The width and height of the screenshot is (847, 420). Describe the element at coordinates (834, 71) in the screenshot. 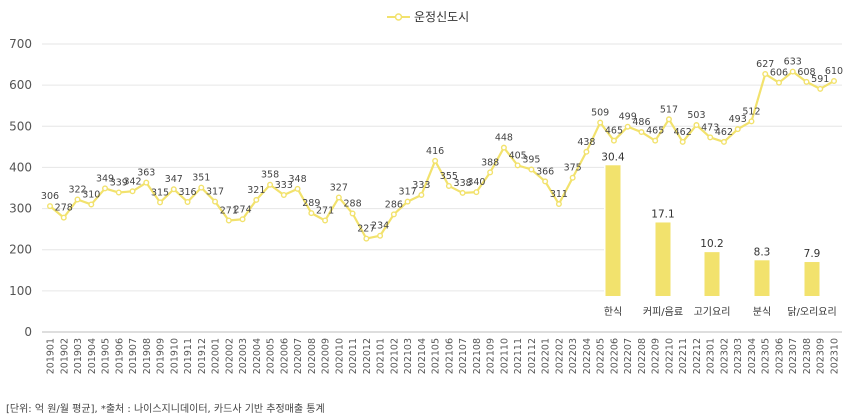

I see `data-label: 610` at that location.